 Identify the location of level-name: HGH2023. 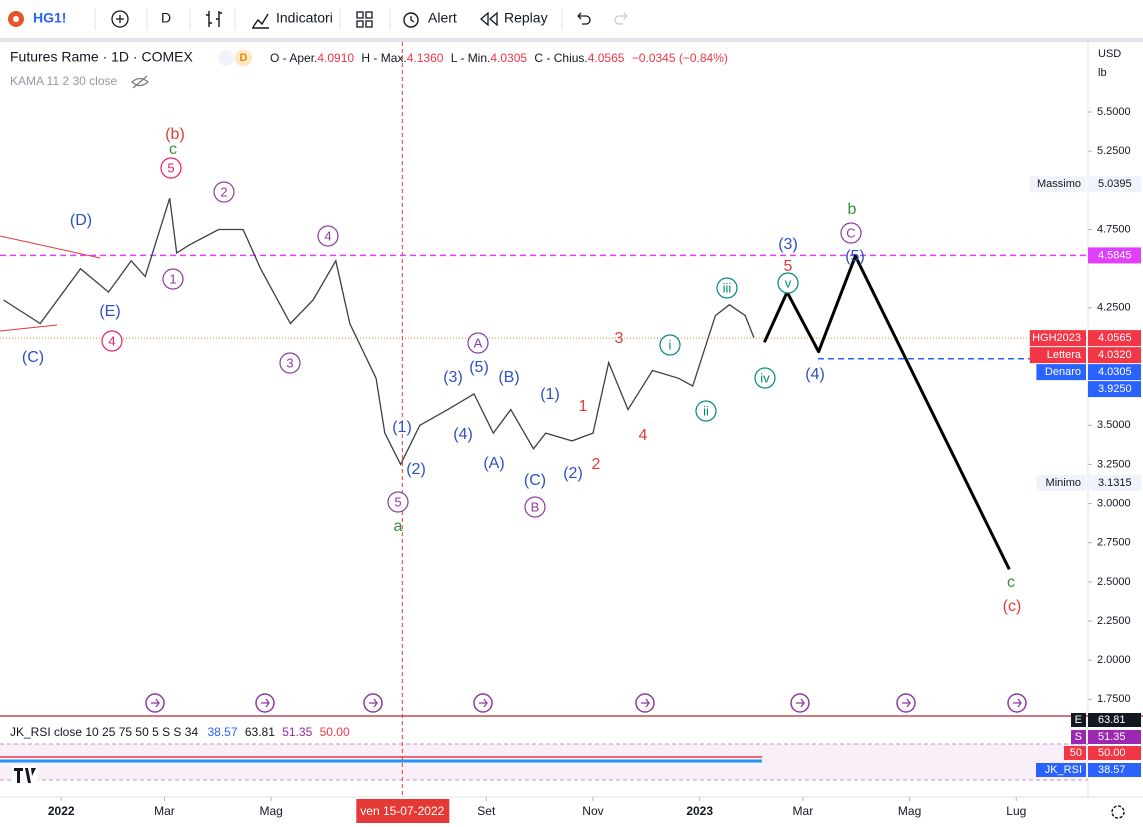
(1056, 338).